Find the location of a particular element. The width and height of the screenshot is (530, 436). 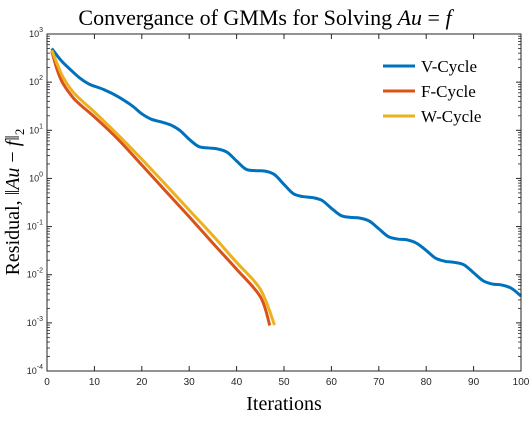

y-axis-label-norm-close: ‖ is located at coordinates (13, 138).